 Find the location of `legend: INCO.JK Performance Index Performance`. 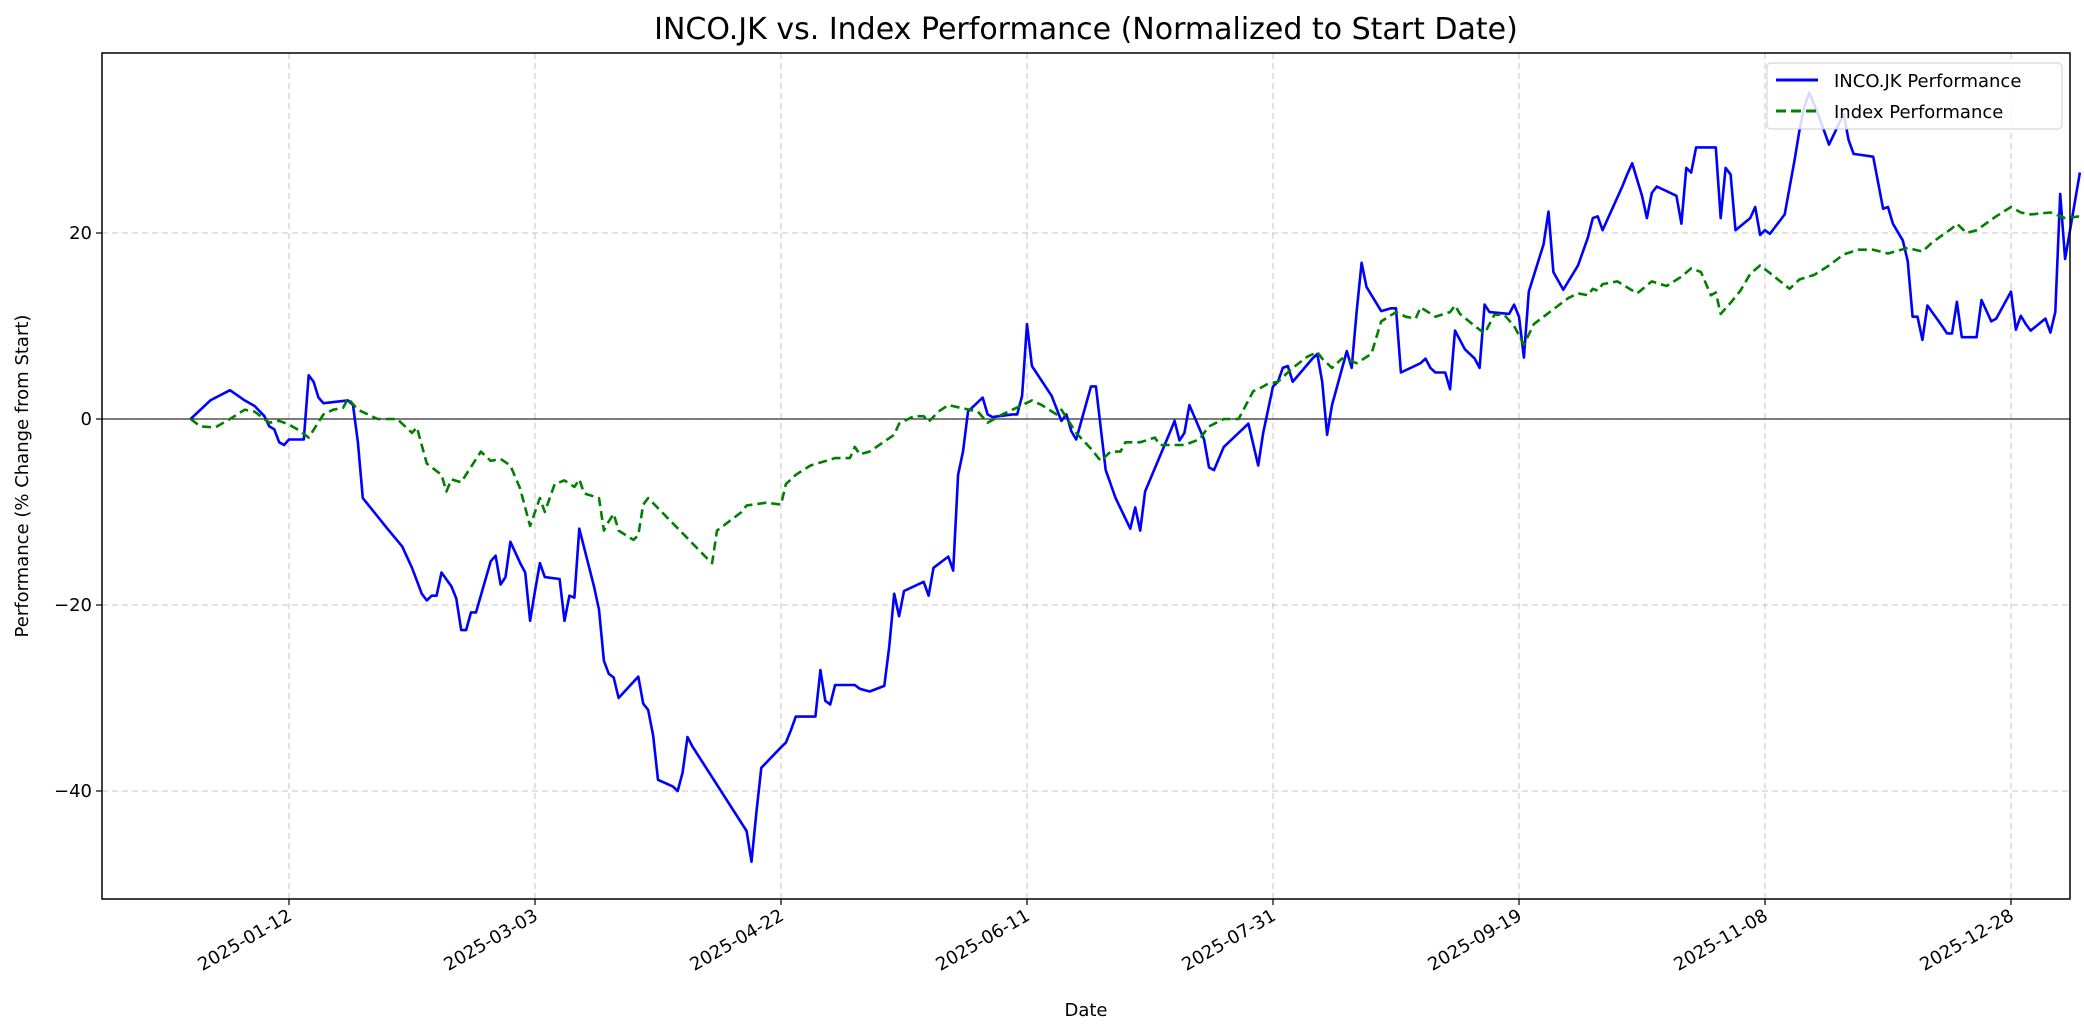

legend: INCO.JK Performance Index Performance is located at coordinates (1914, 96).